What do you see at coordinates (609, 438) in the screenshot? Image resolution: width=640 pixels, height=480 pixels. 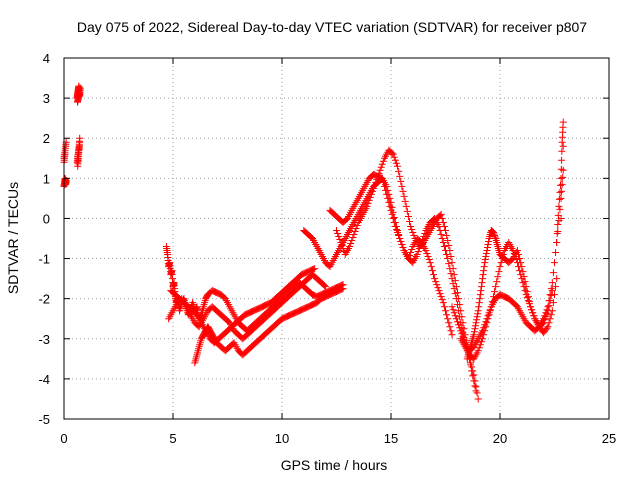 I see `x-tick-label: 25` at bounding box center [609, 438].